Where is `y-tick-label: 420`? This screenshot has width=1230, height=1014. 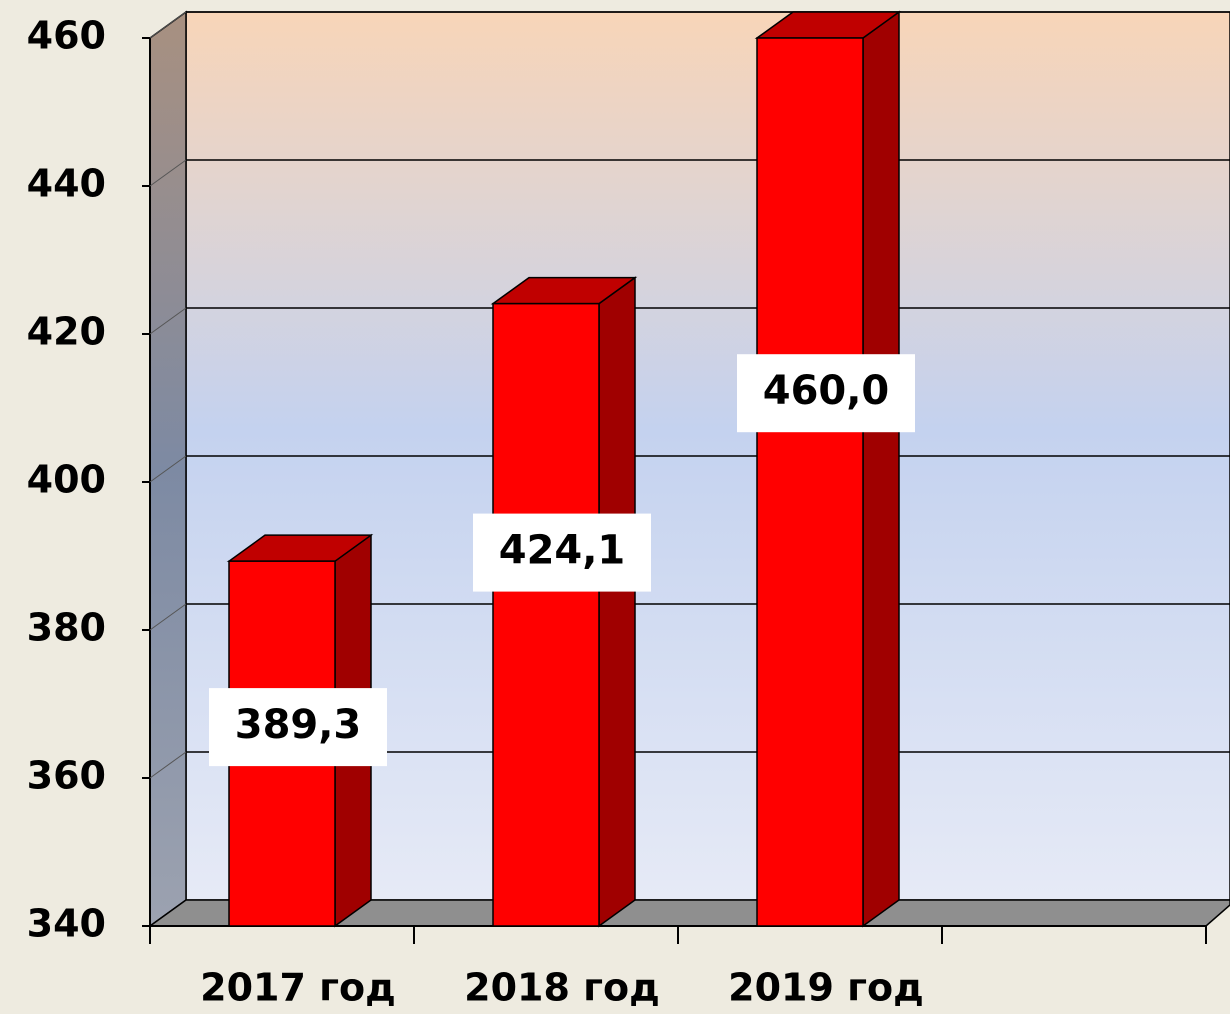 y-tick-label: 420 is located at coordinates (66, 332).